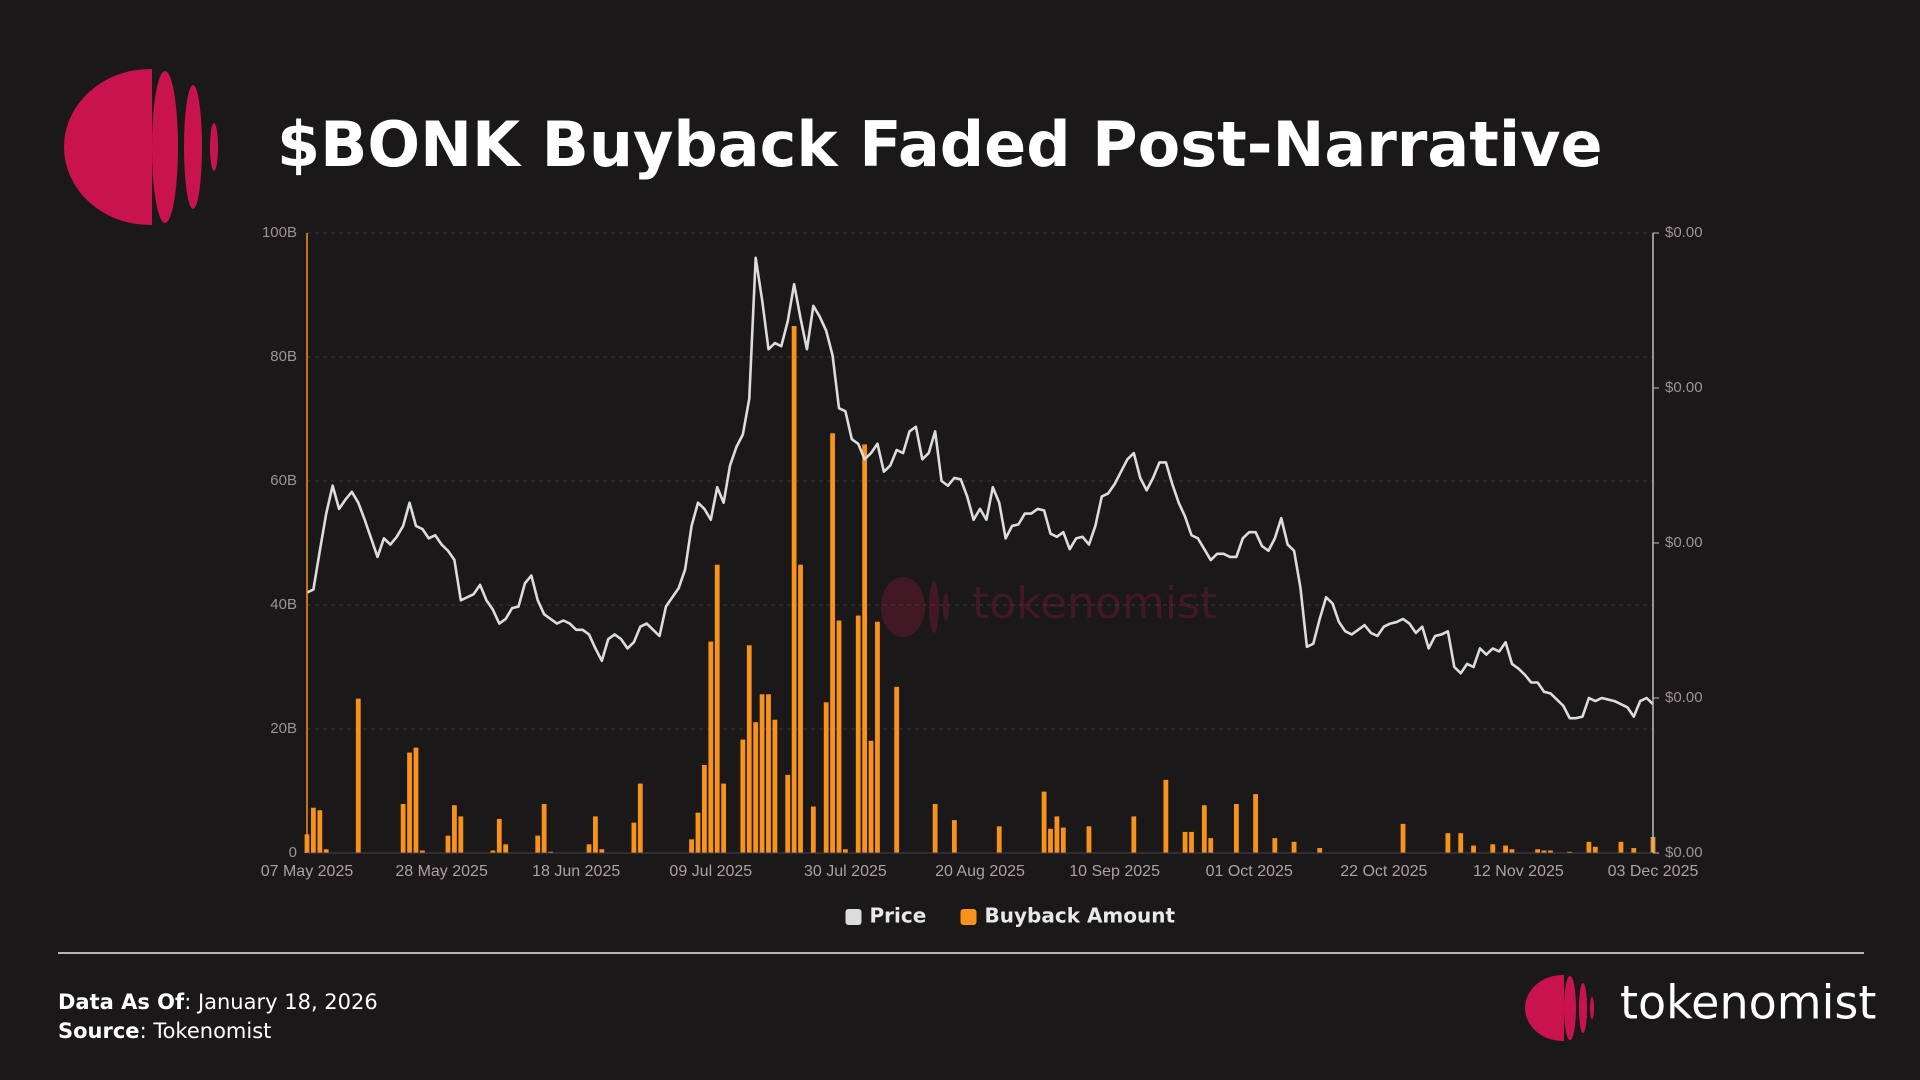 This screenshot has width=1920, height=1080. Describe the element at coordinates (1383, 871) in the screenshot. I see `x-tick-label: 22 Oct 2025` at that location.